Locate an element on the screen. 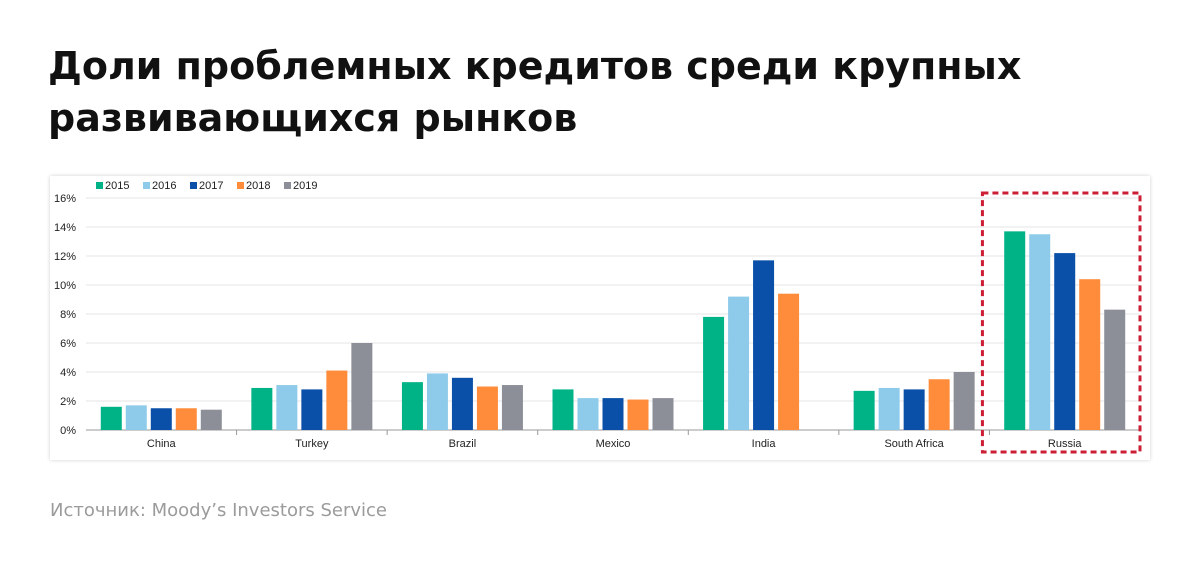  legend-swatch-2015 is located at coordinates (99, 185).